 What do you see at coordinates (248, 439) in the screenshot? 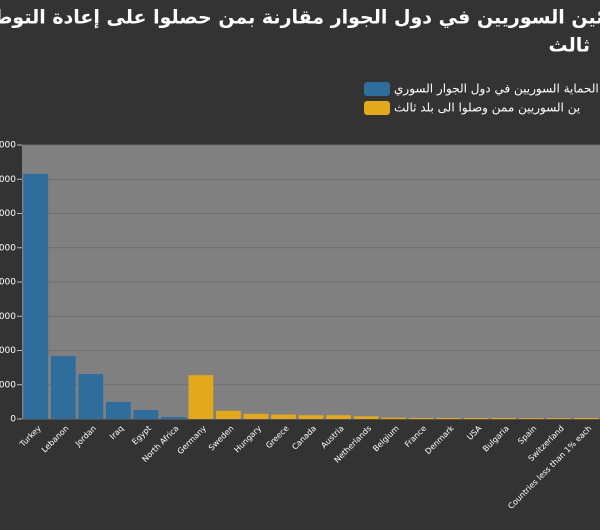
I see `x-tick-label: Hungary` at bounding box center [248, 439].